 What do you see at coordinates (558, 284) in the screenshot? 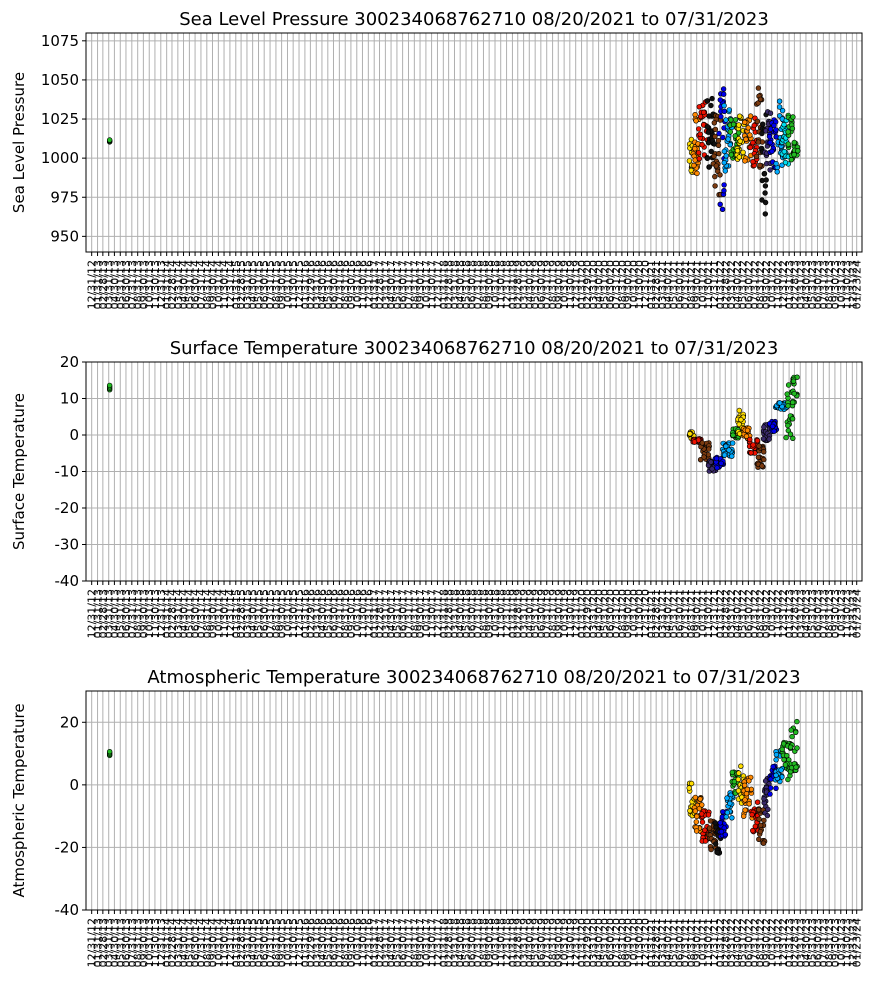
I see `x-tick-label: 09/30/19` at bounding box center [558, 284].